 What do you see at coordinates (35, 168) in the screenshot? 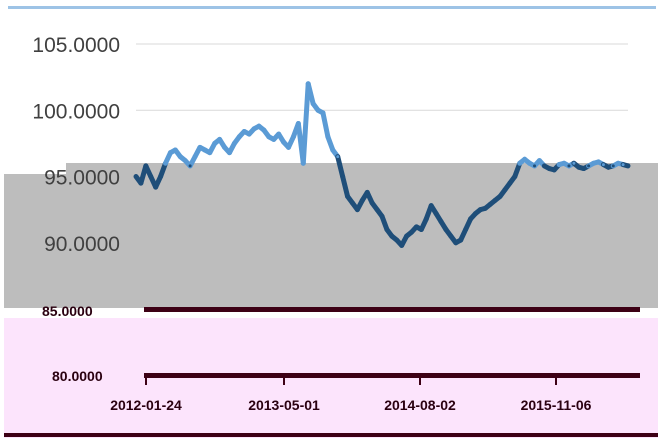
I see `gray-block-notch` at bounding box center [35, 168].